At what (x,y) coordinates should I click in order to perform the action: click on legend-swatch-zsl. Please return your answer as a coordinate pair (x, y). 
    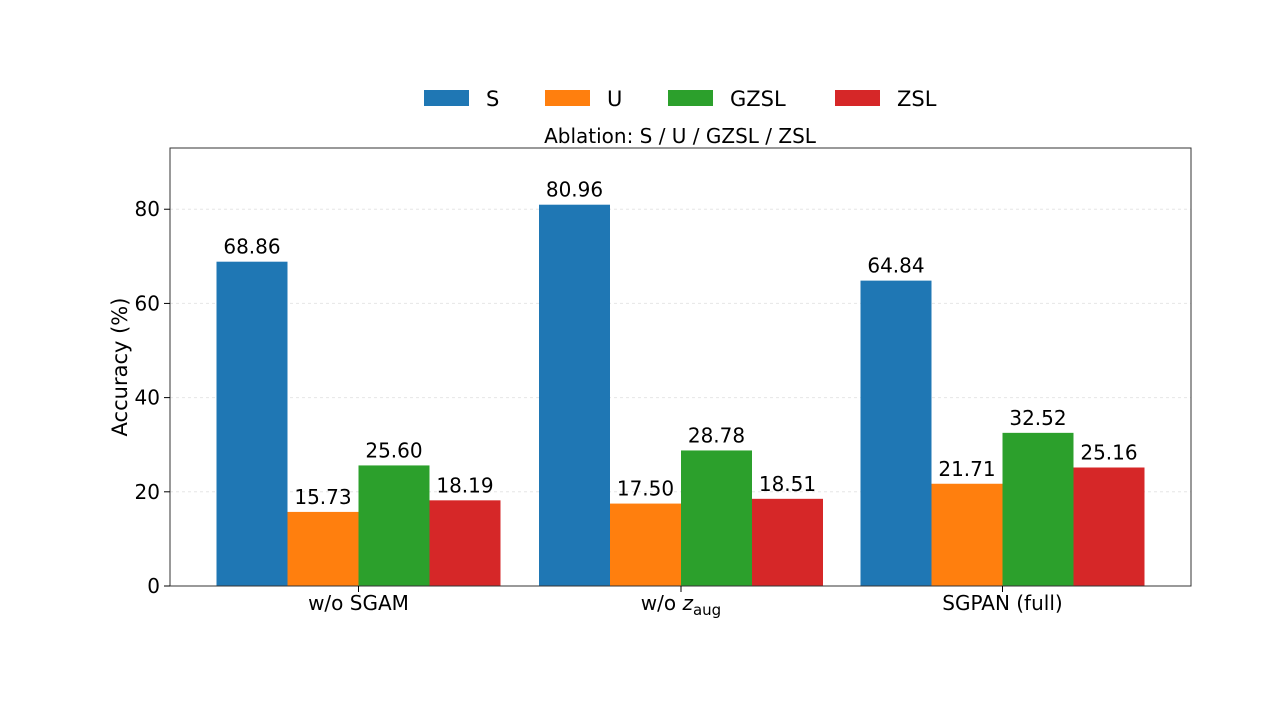
    Looking at the image, I should click on (857, 98).